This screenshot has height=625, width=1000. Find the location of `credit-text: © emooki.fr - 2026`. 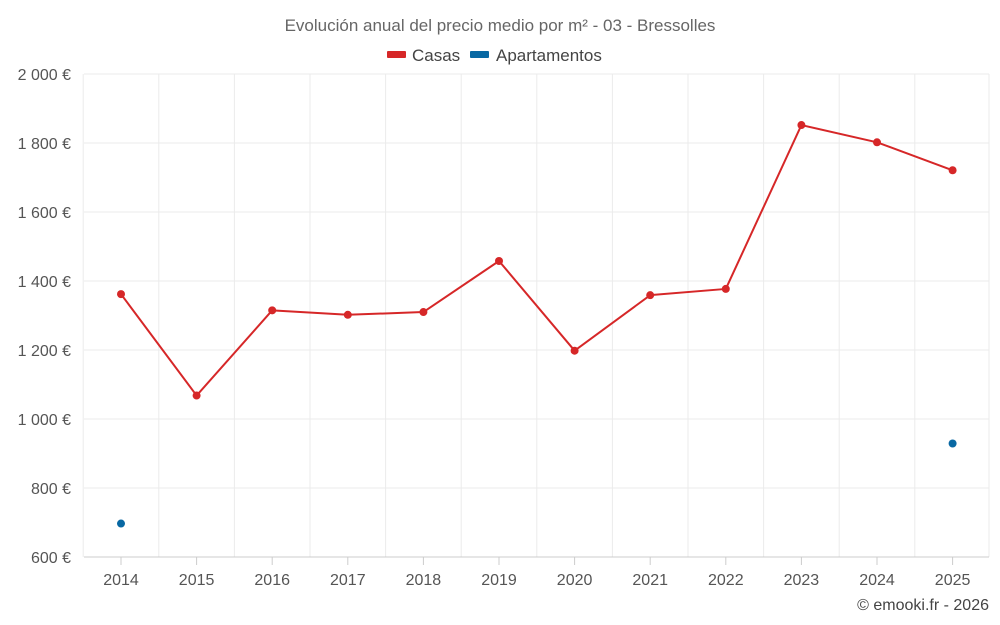

credit-text: © emooki.fr - 2026 is located at coordinates (923, 605).